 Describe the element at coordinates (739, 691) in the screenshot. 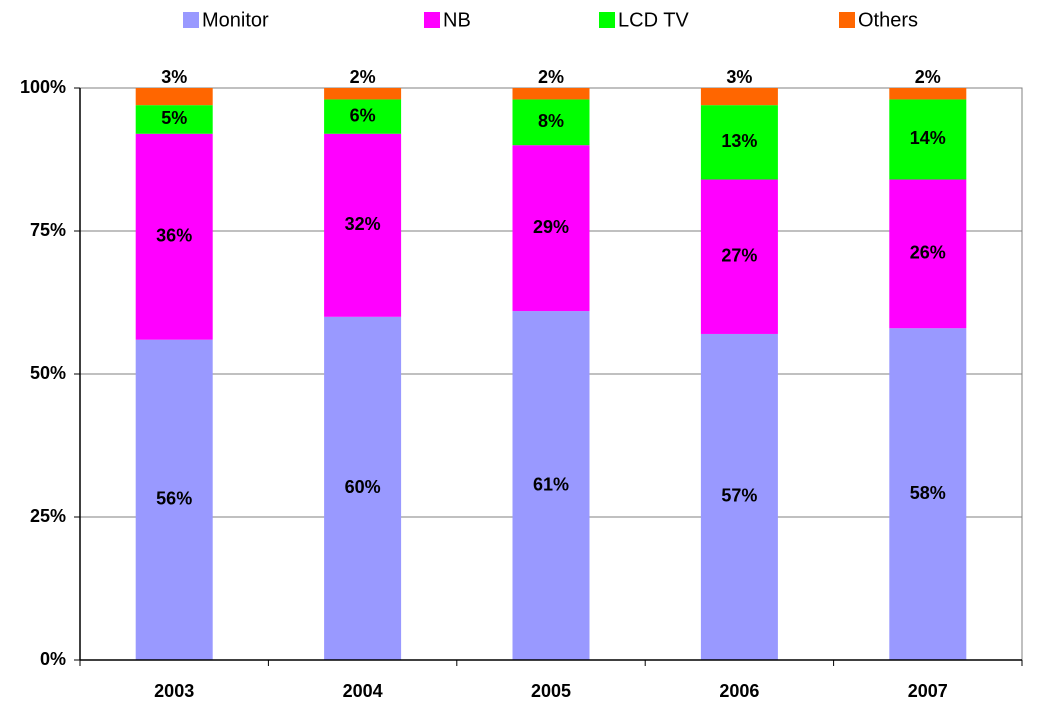

I see `x-tick-label: 2006` at that location.